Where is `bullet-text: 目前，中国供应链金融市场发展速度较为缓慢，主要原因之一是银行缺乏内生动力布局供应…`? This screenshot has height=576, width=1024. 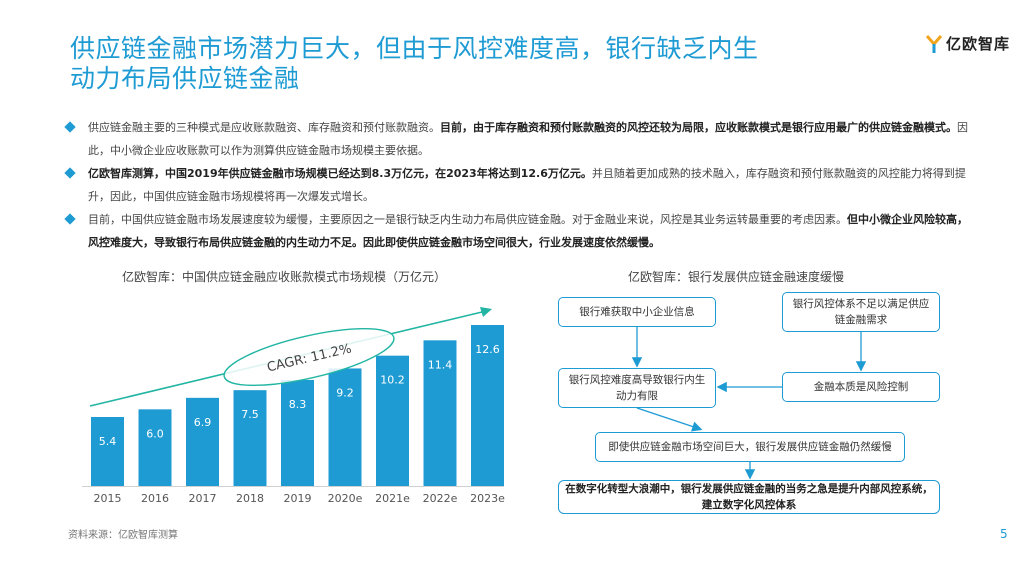 bullet-text: 目前，中国供应链金融市场发展速度较为缓慢，主要原因之一是银行缺乏内生动力布局供应… is located at coordinates (467, 219).